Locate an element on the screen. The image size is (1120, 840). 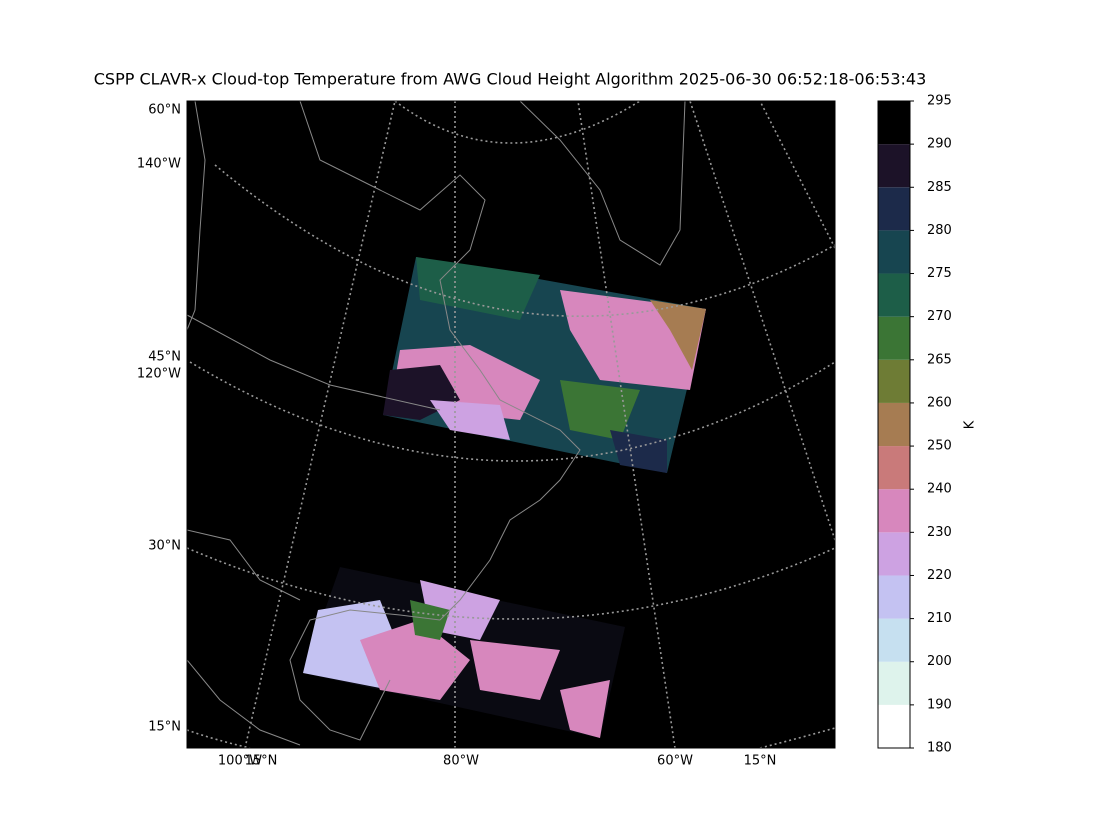
colorbar-tick-label: 190 is located at coordinates (939, 704).